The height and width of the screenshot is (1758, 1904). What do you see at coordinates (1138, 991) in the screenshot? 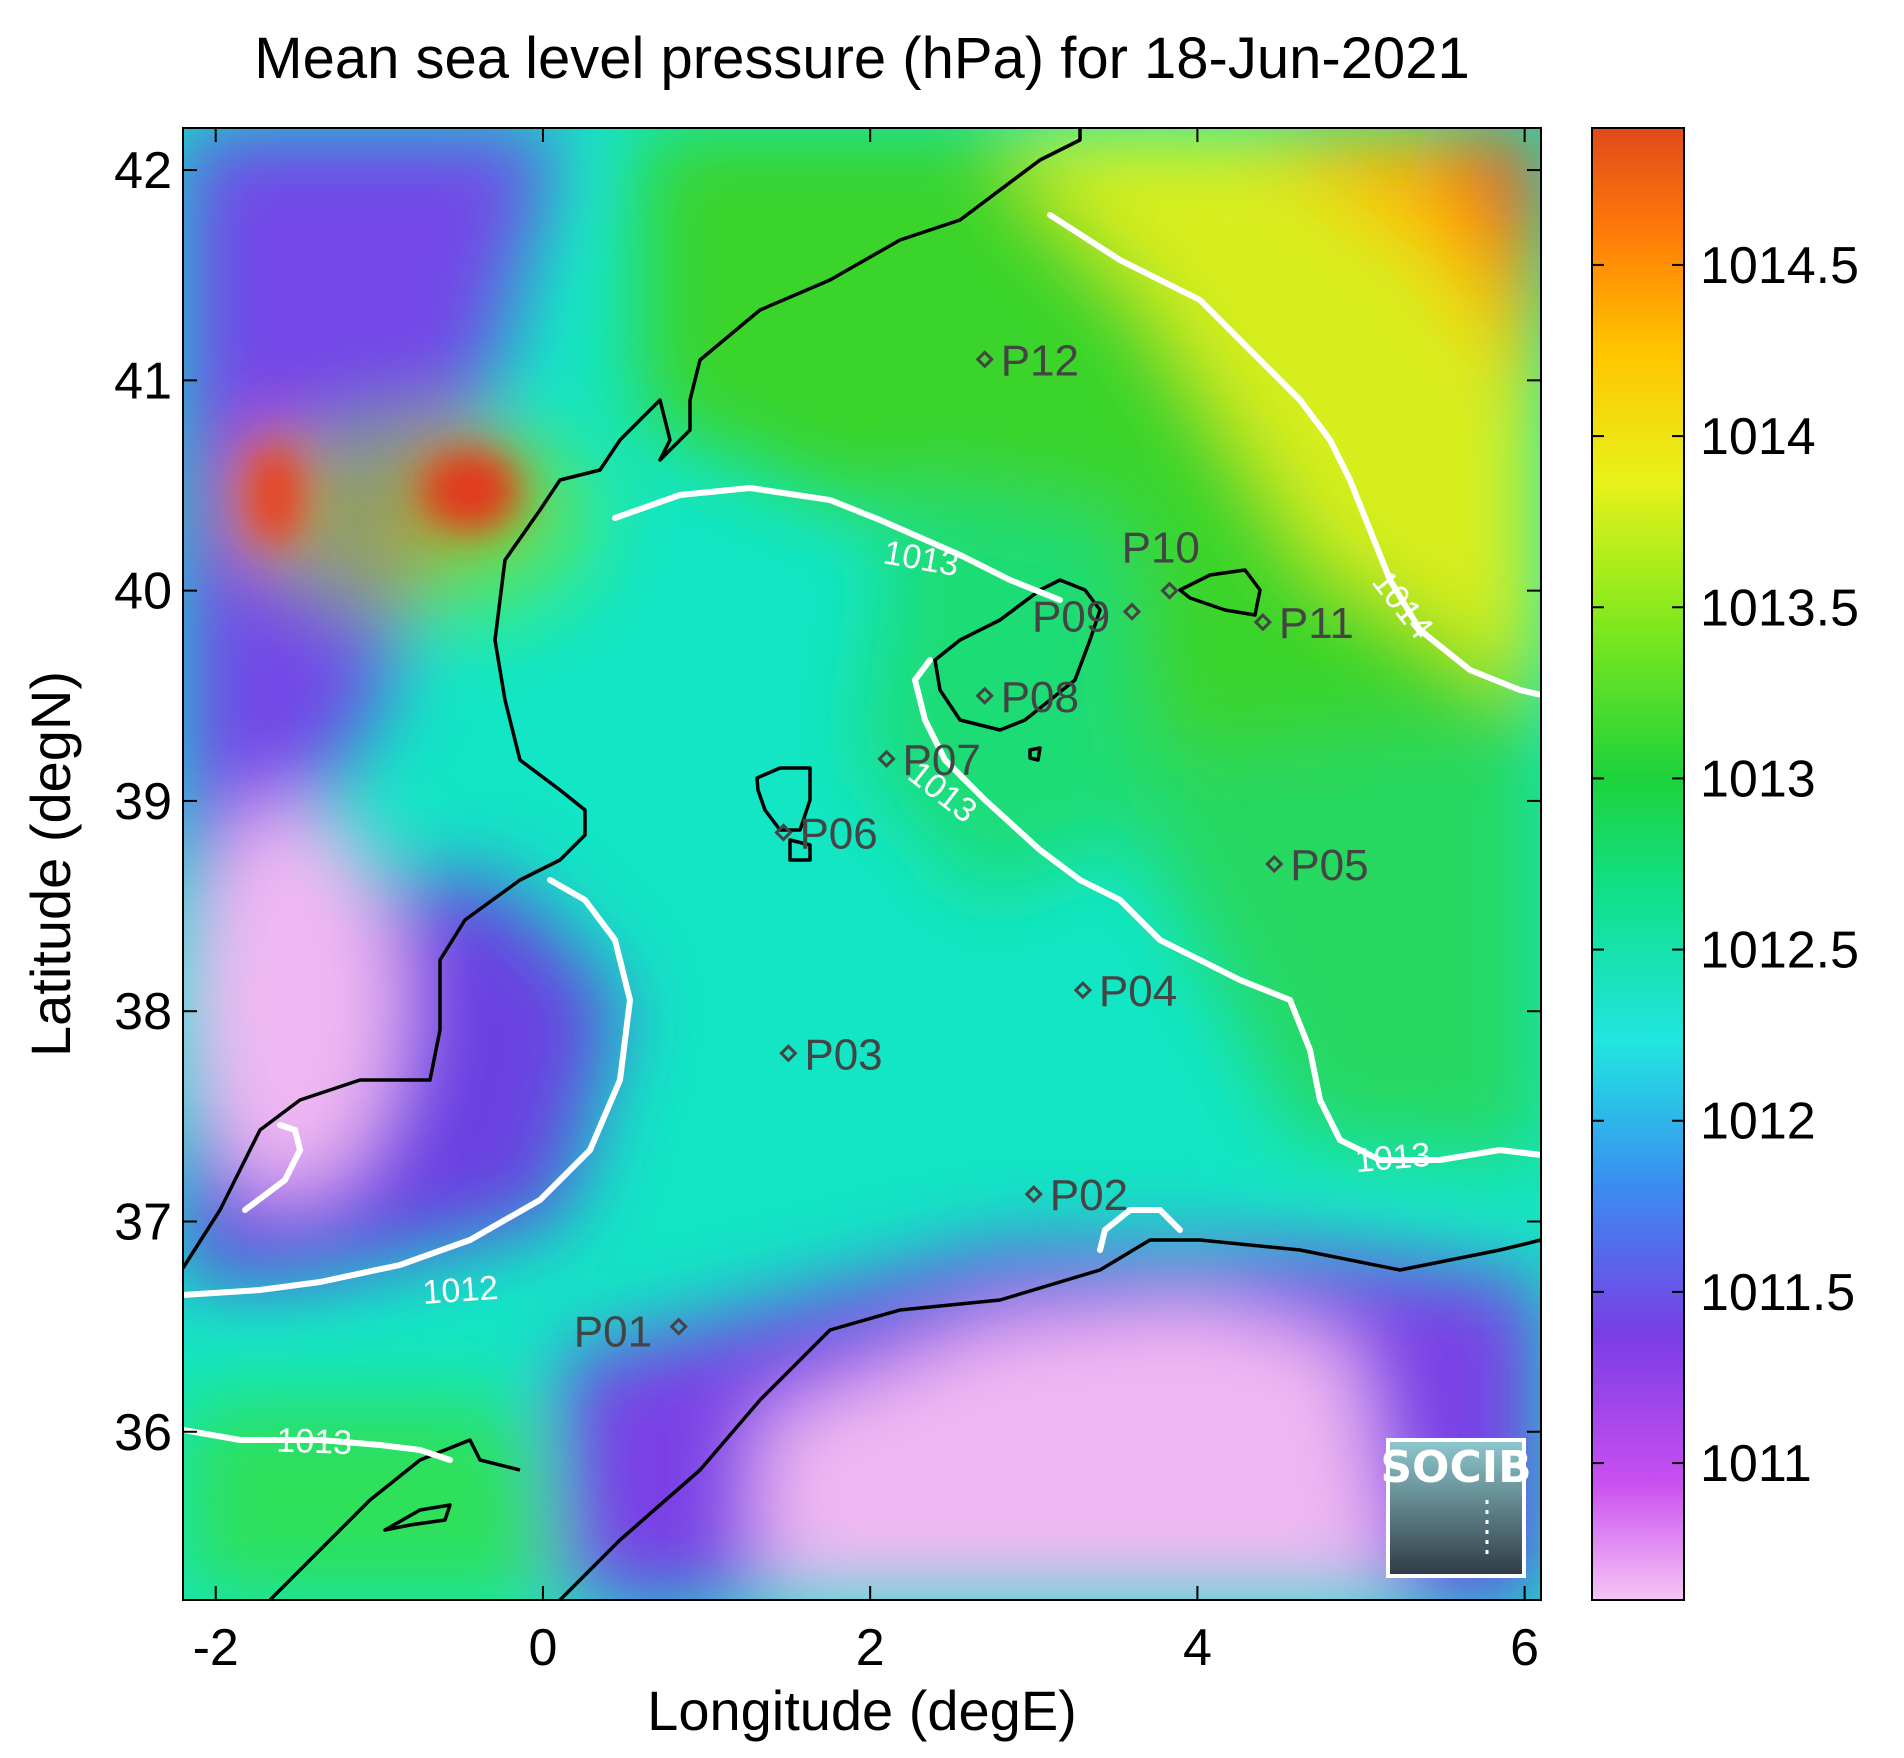
I see `station-label: P04` at bounding box center [1138, 991].